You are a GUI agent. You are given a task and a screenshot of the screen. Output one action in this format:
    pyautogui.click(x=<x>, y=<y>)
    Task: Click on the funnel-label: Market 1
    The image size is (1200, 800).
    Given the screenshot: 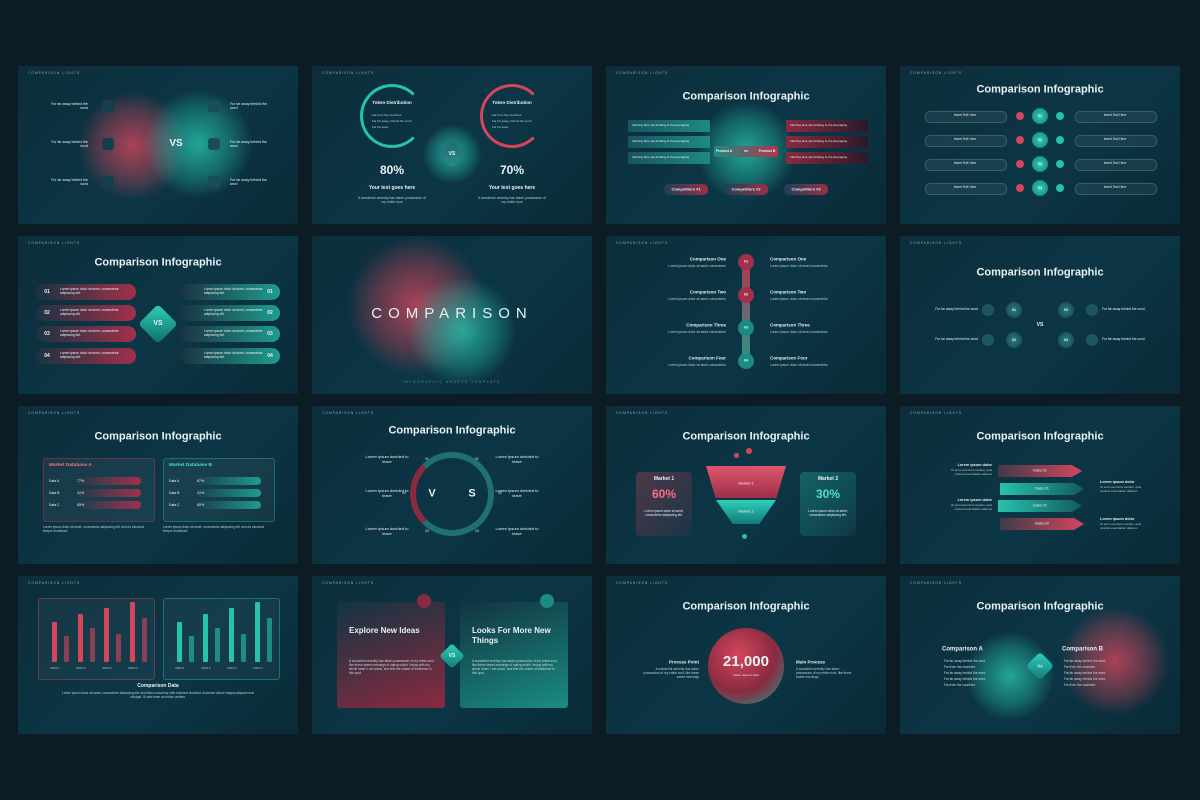 What is the action you would take?
    pyautogui.click(x=746, y=483)
    